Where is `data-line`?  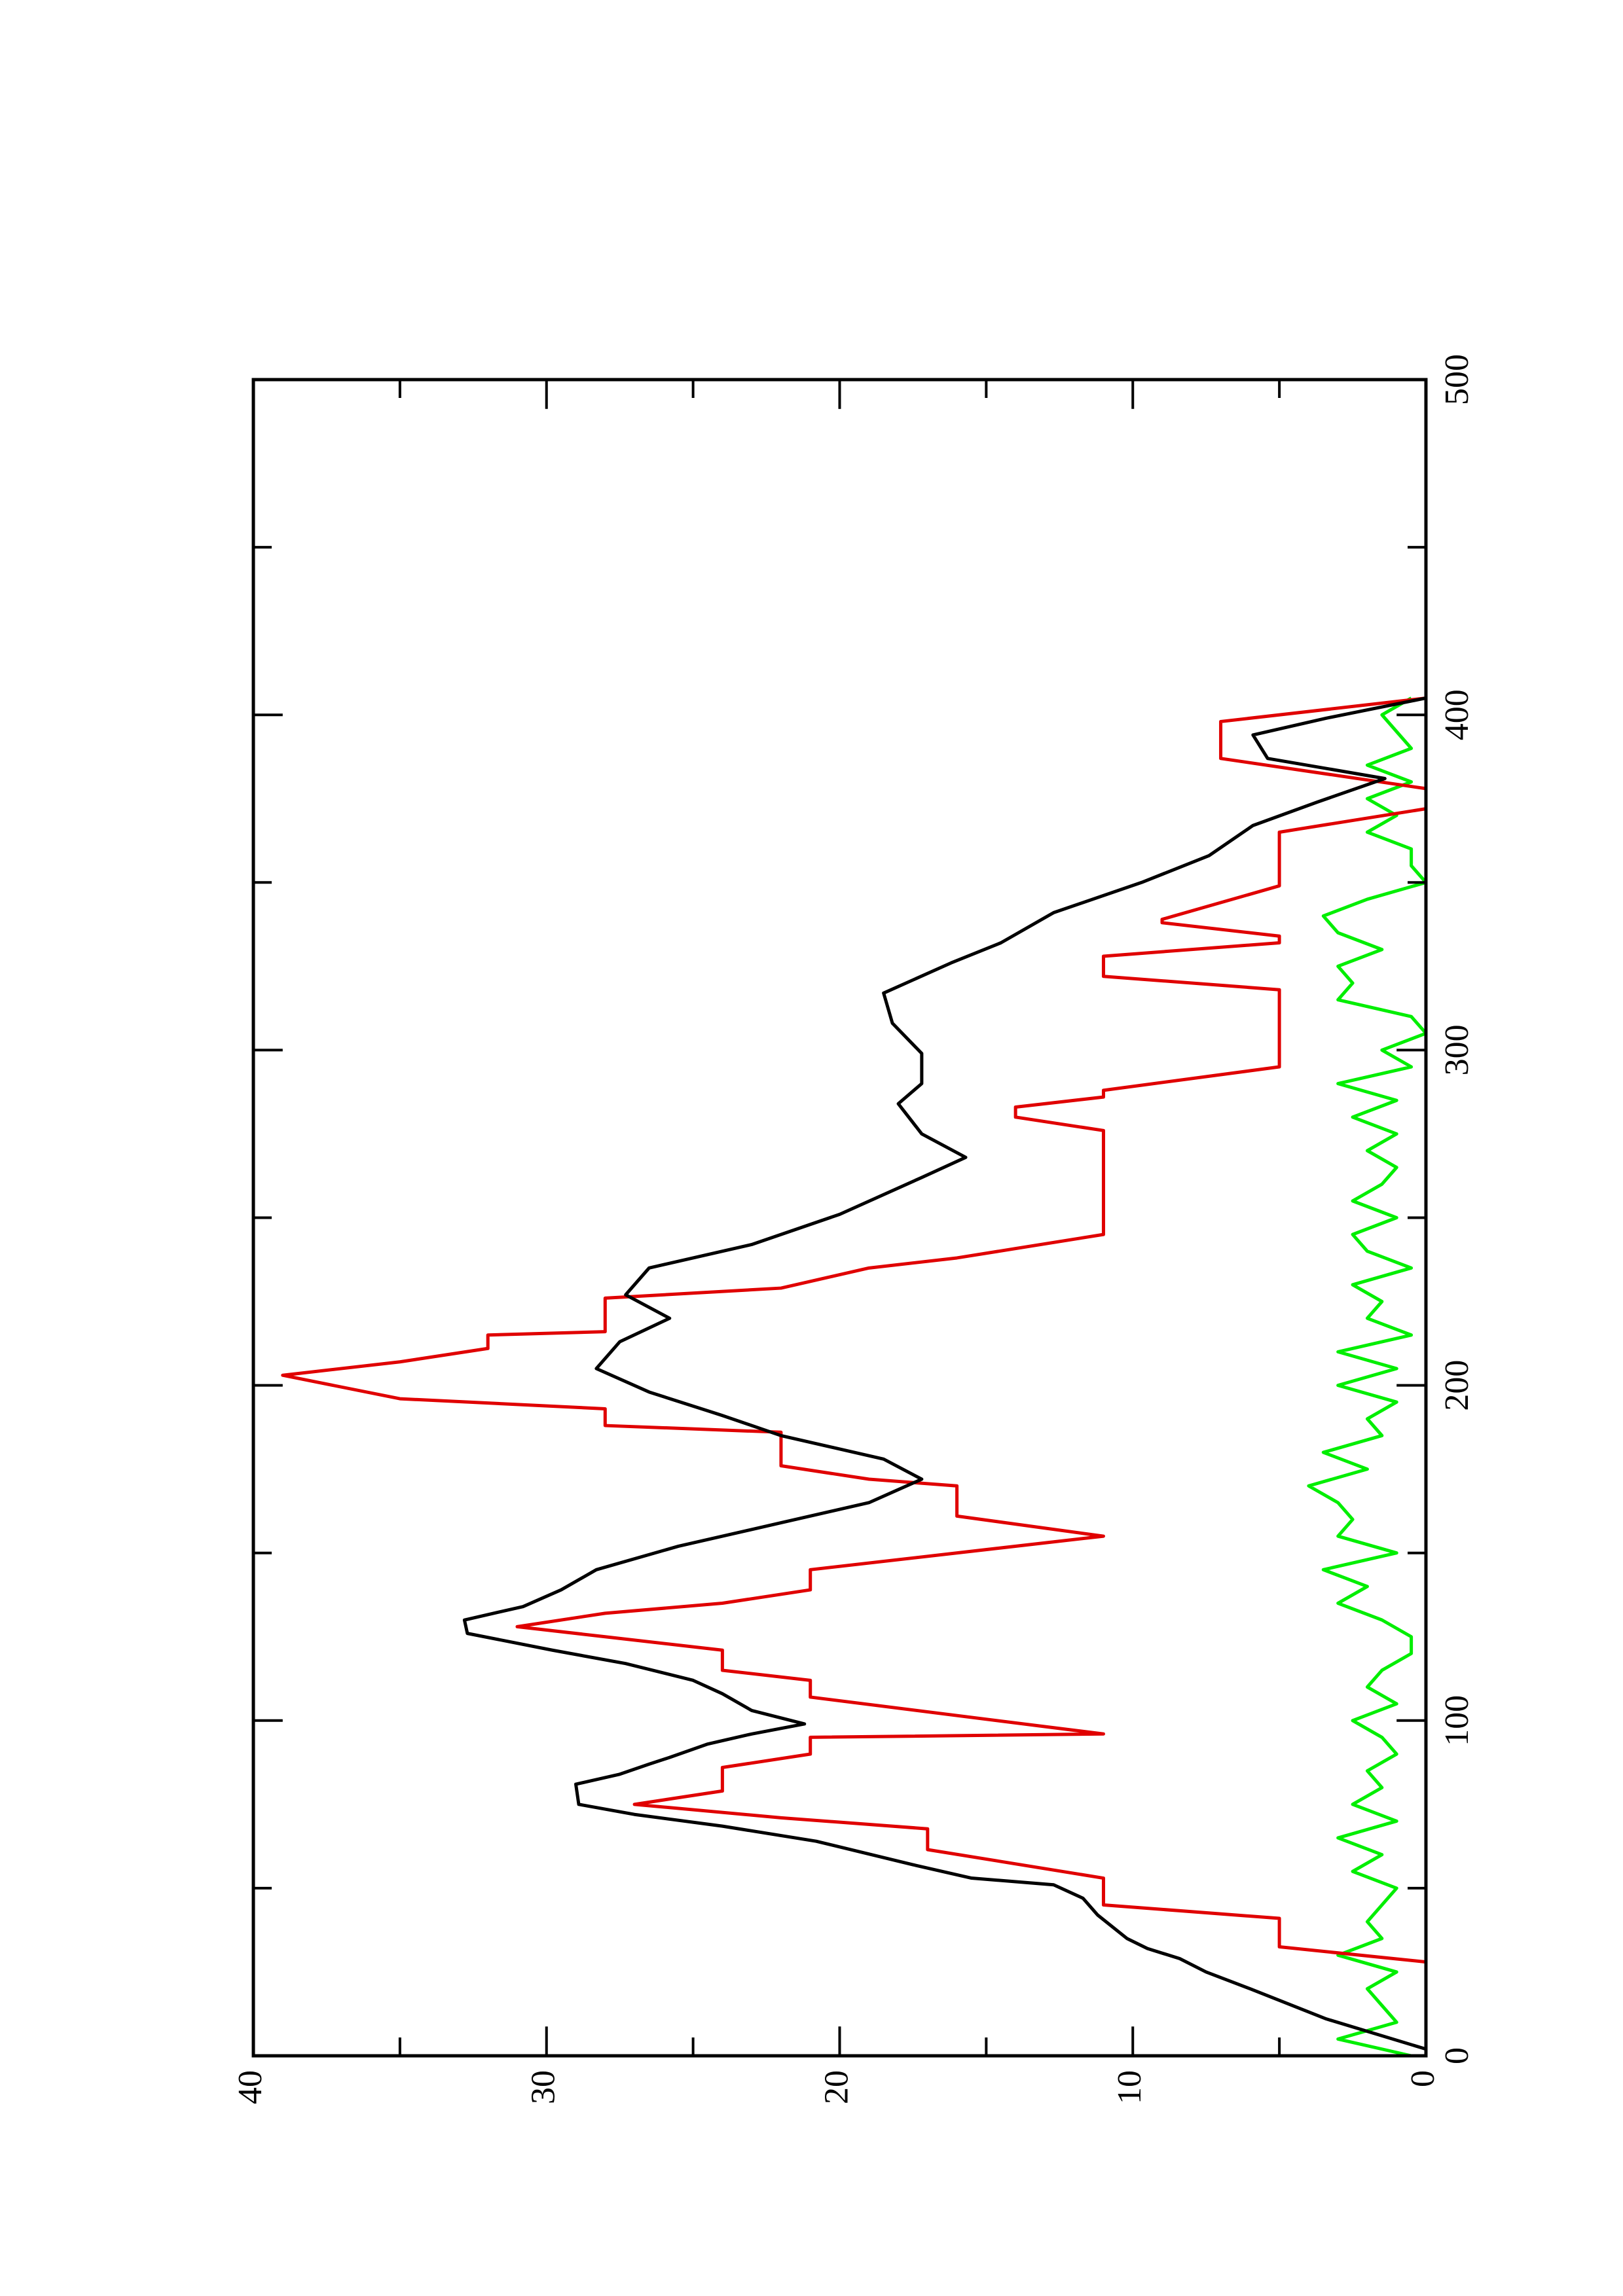
data-line is located at coordinates (1367, 1377).